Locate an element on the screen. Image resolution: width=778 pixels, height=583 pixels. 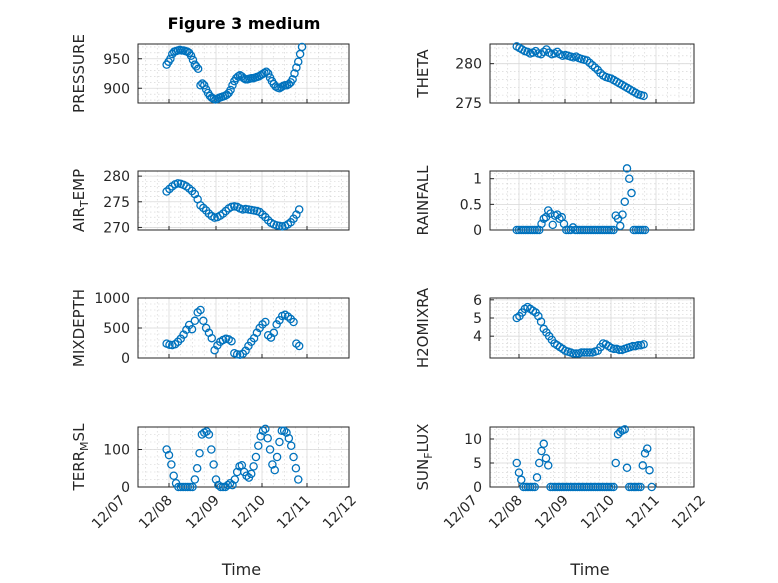
pressure-ytick-label: 900 is located at coordinates (116, 89).